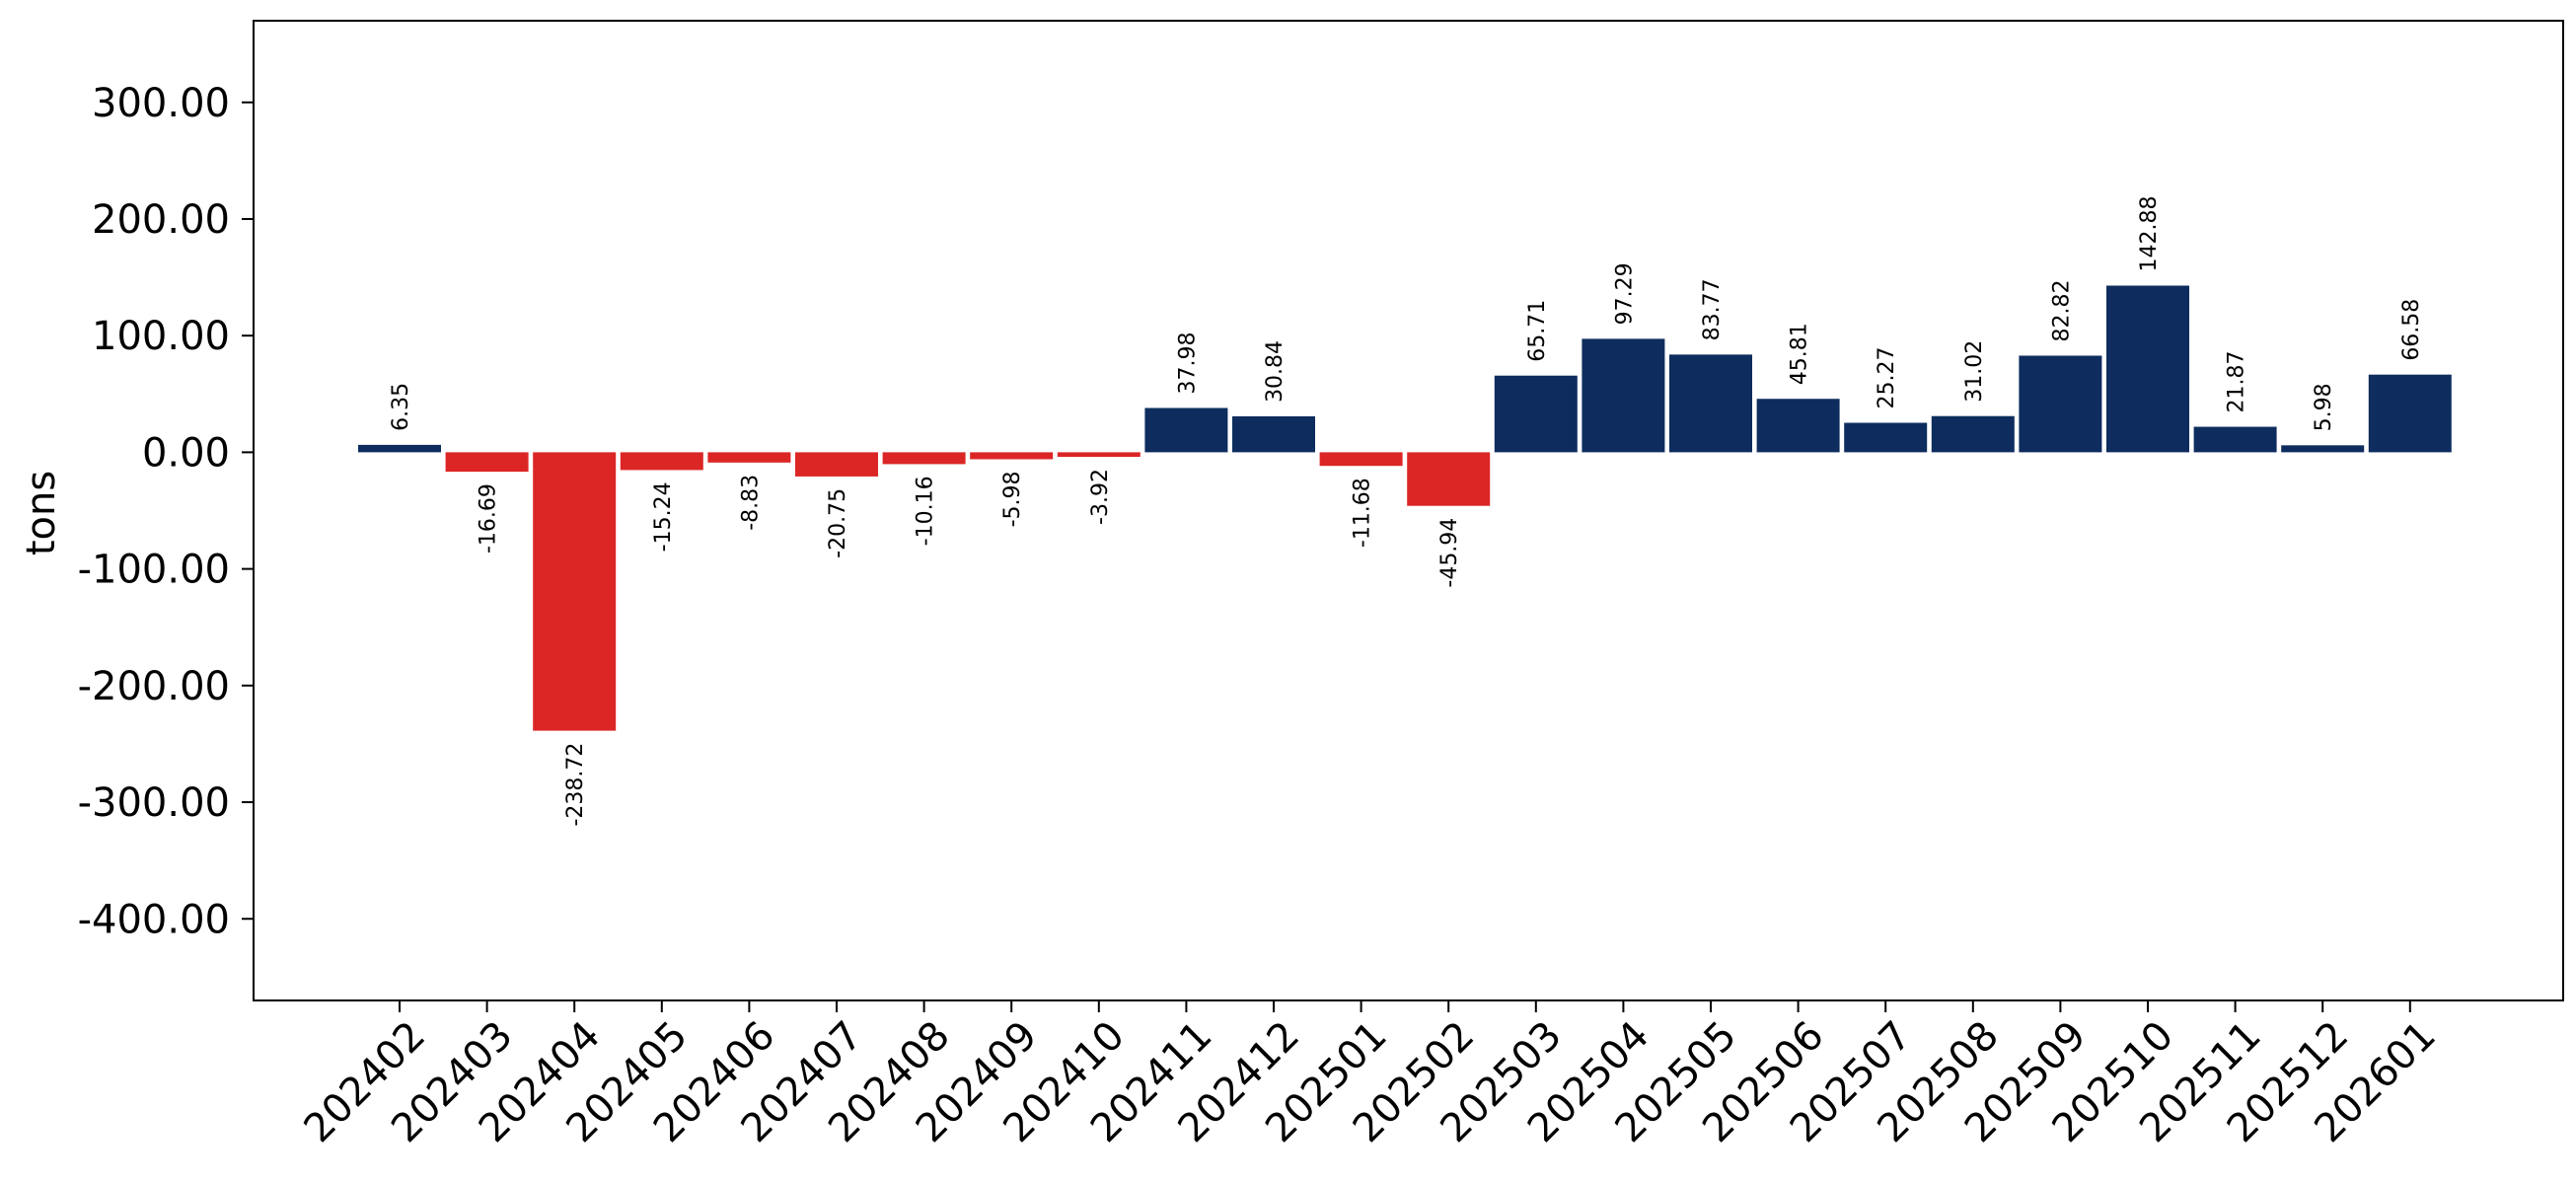 This screenshot has width=2576, height=1183. Describe the element at coordinates (154, 803) in the screenshot. I see `y-tick-label: -300.00` at that location.